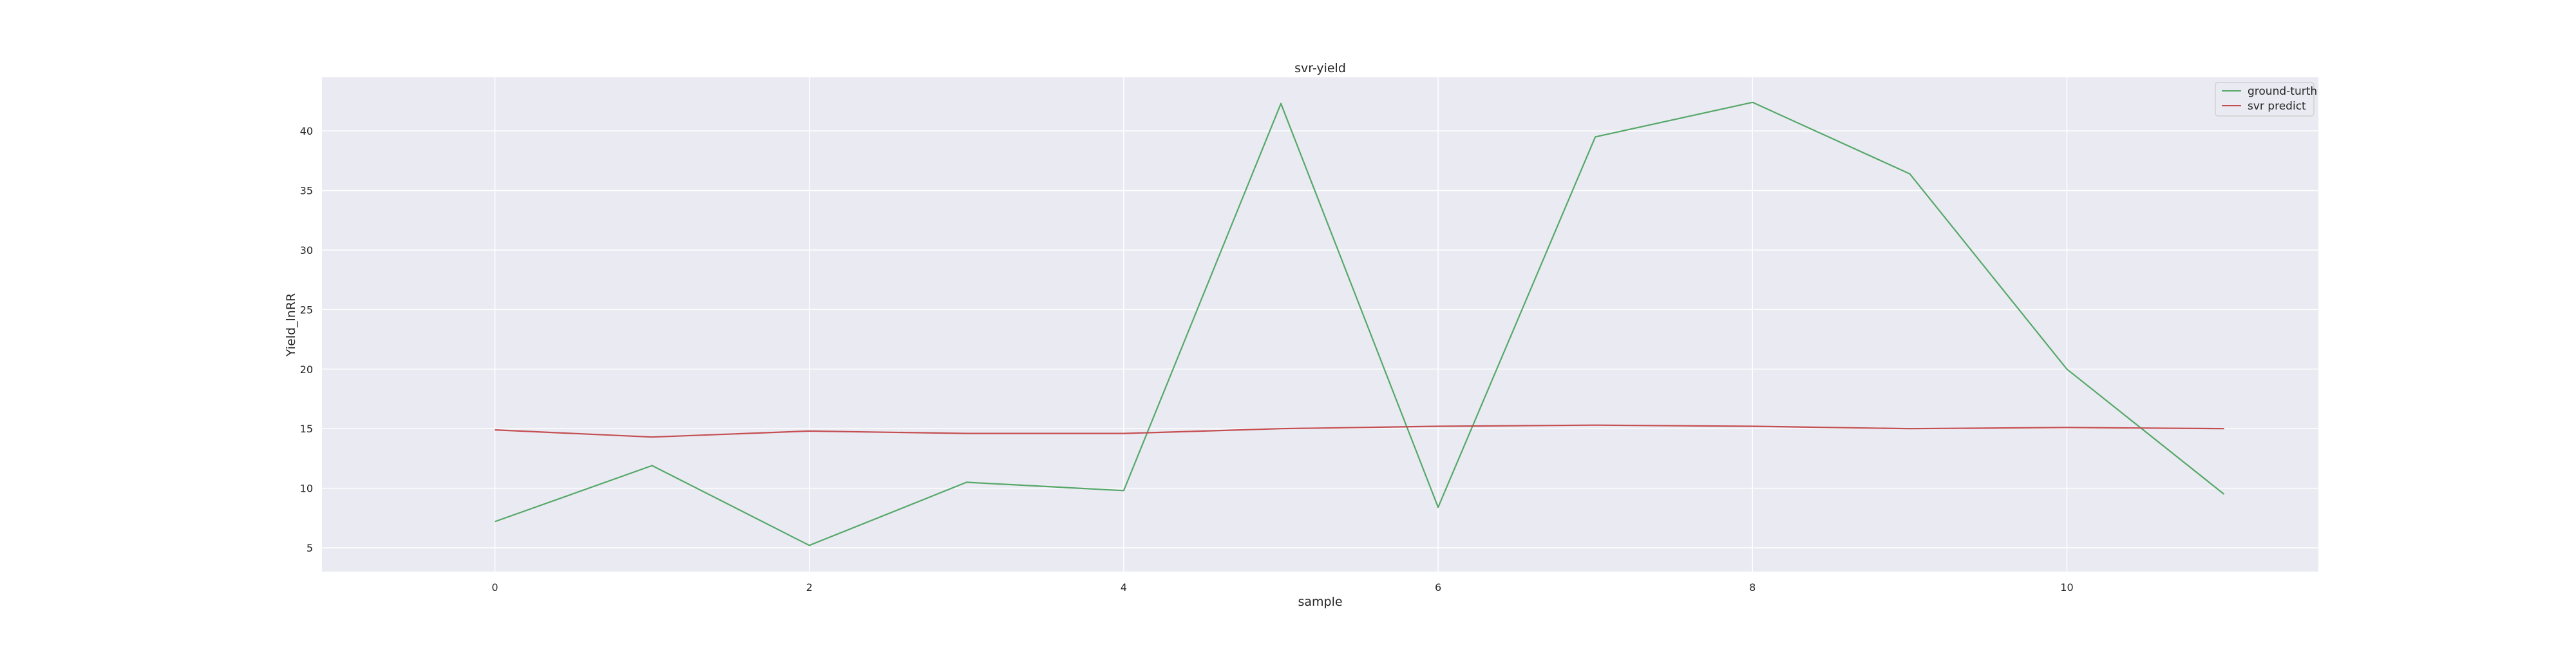 Image resolution: width=2576 pixels, height=647 pixels. Describe the element at coordinates (291, 325) in the screenshot. I see `y-axis-label: Yield_lnRR` at that location.